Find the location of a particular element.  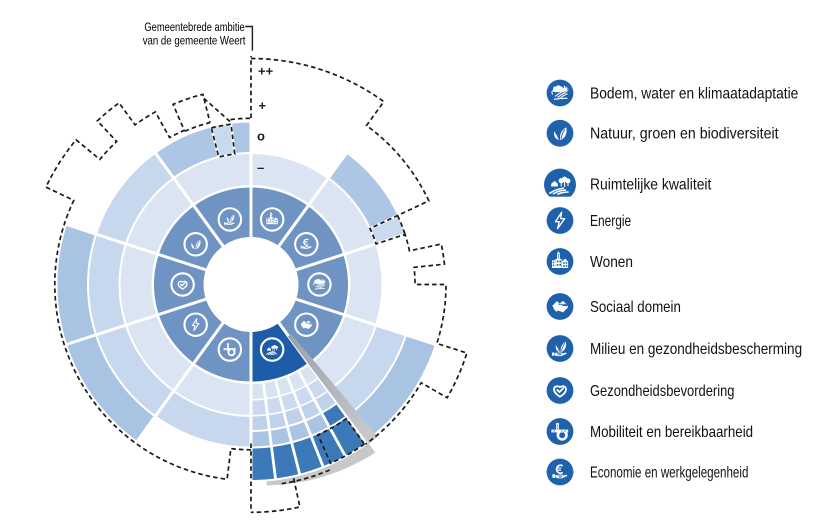

svg-text:Natuur, groen en biodiversitei: Natuur, groen en biodiversiteit is located at coordinates (684, 134).